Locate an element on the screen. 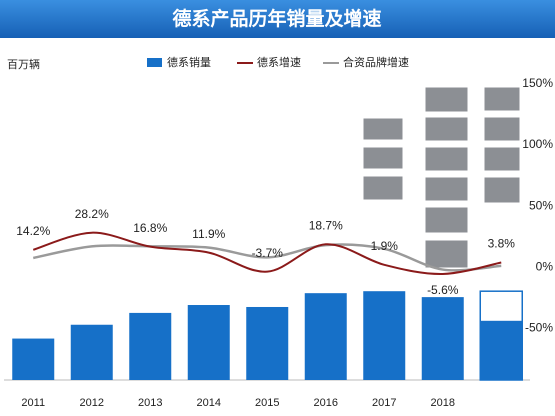 The image size is (555, 416). data-label: 1.9% is located at coordinates (385, 246).